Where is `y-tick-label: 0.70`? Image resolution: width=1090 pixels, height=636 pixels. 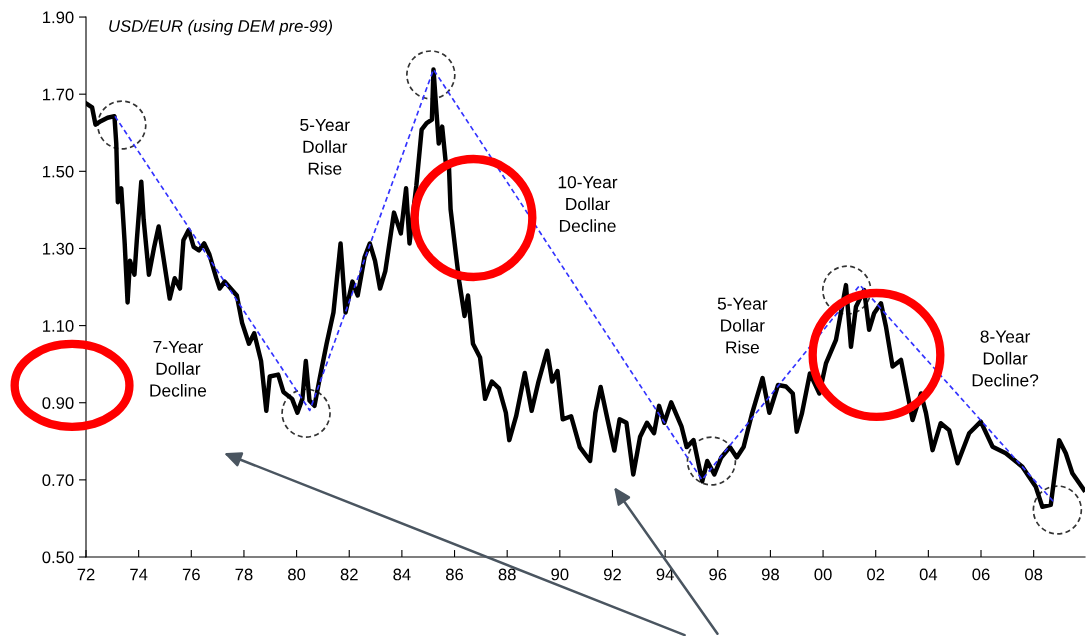
y-tick-label: 0.70 is located at coordinates (58, 480).